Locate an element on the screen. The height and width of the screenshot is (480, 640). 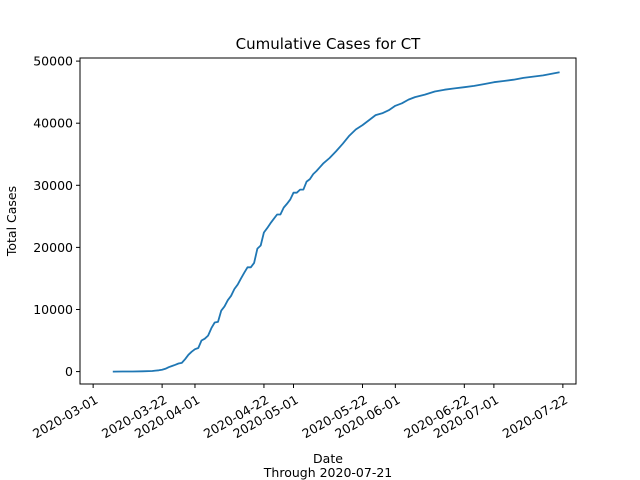
y-tick-label: 50000 is located at coordinates (53, 61).